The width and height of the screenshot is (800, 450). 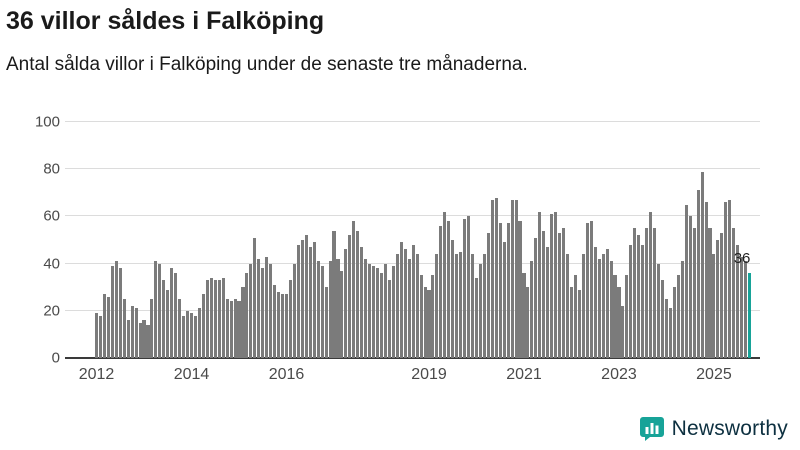 What do you see at coordinates (750, 315) in the screenshot?
I see `highlighted-bar` at bounding box center [750, 315].